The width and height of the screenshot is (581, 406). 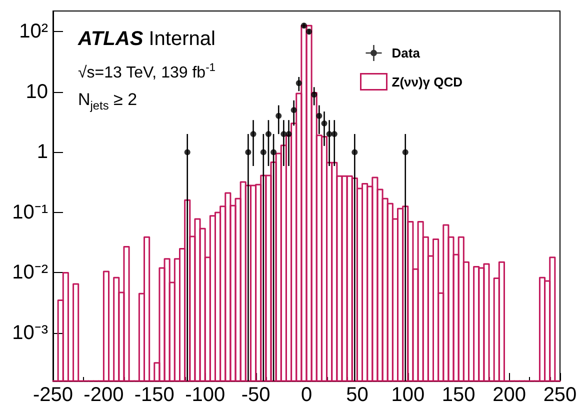 I want to click on x-tick-label: -150, so click(x=154, y=395).